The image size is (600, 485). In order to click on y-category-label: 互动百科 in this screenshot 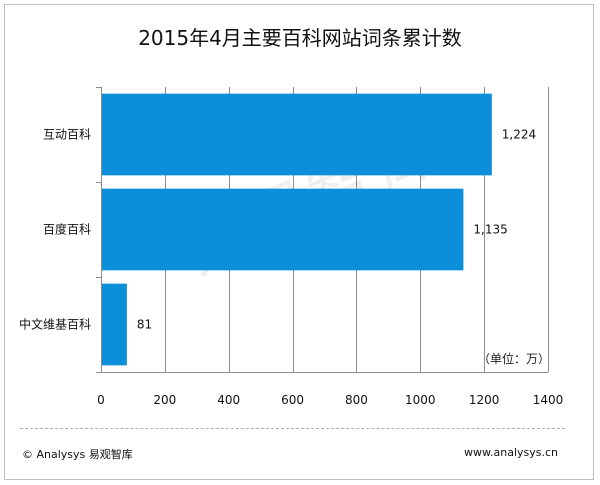, I will do `click(67, 135)`.